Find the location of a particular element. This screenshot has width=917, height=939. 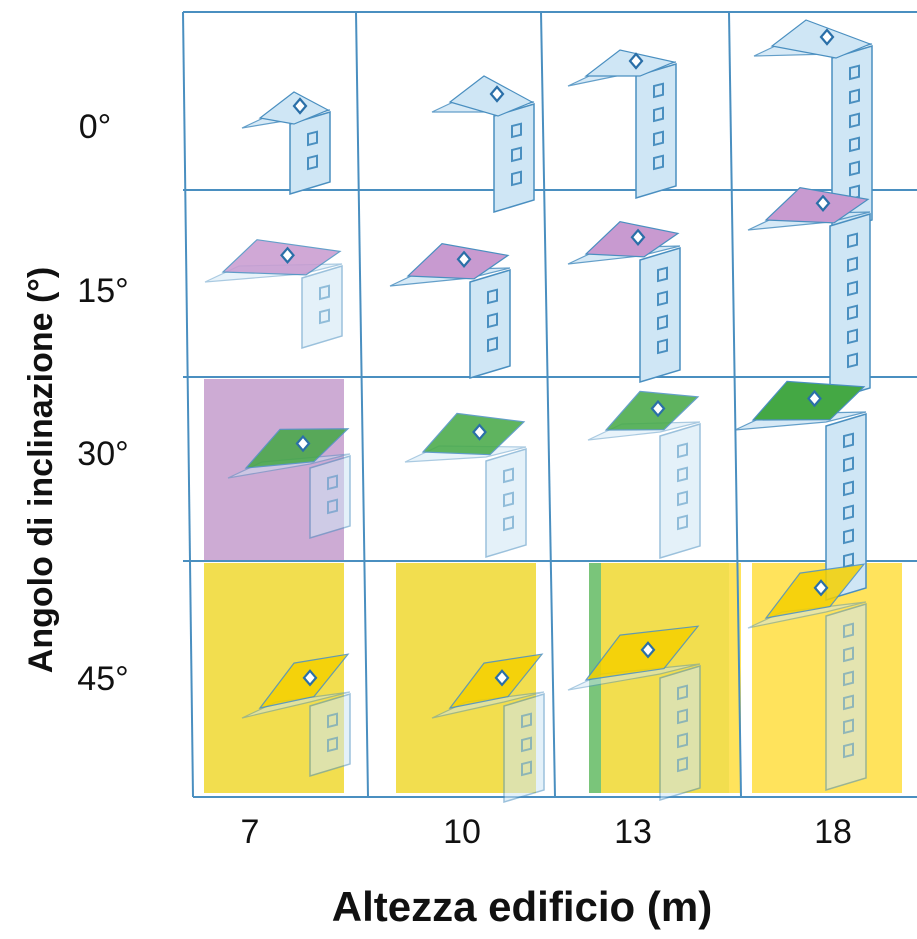

building-r3-c2 is located at coordinates (634, 713).